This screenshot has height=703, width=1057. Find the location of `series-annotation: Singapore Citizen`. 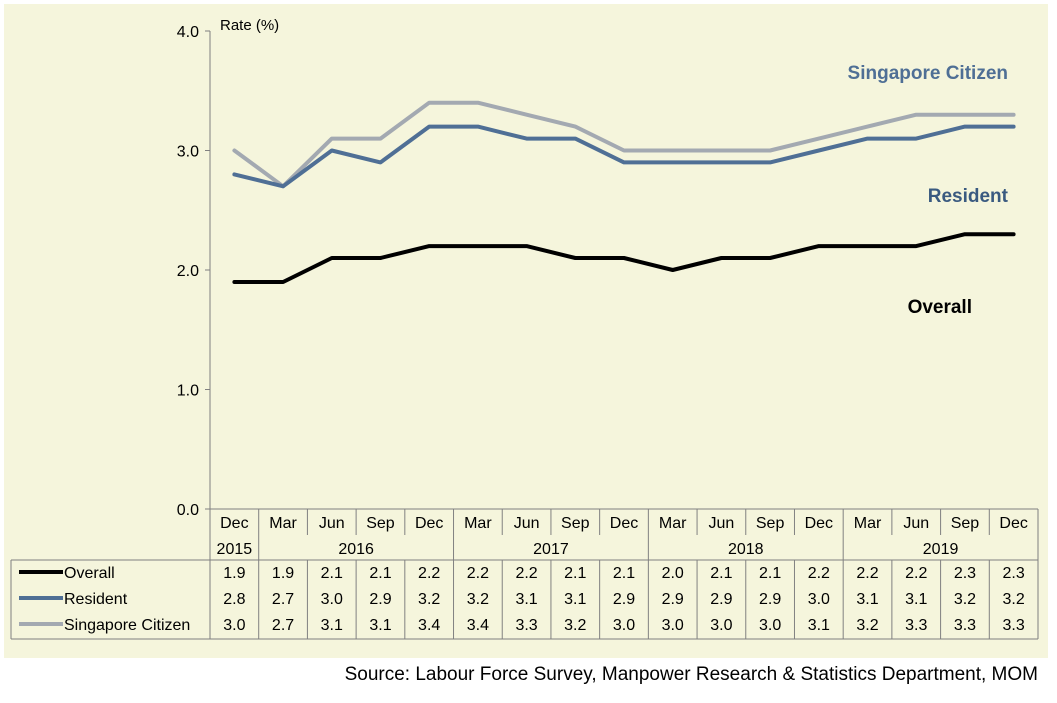

series-annotation: Singapore Citizen is located at coordinates (928, 73).